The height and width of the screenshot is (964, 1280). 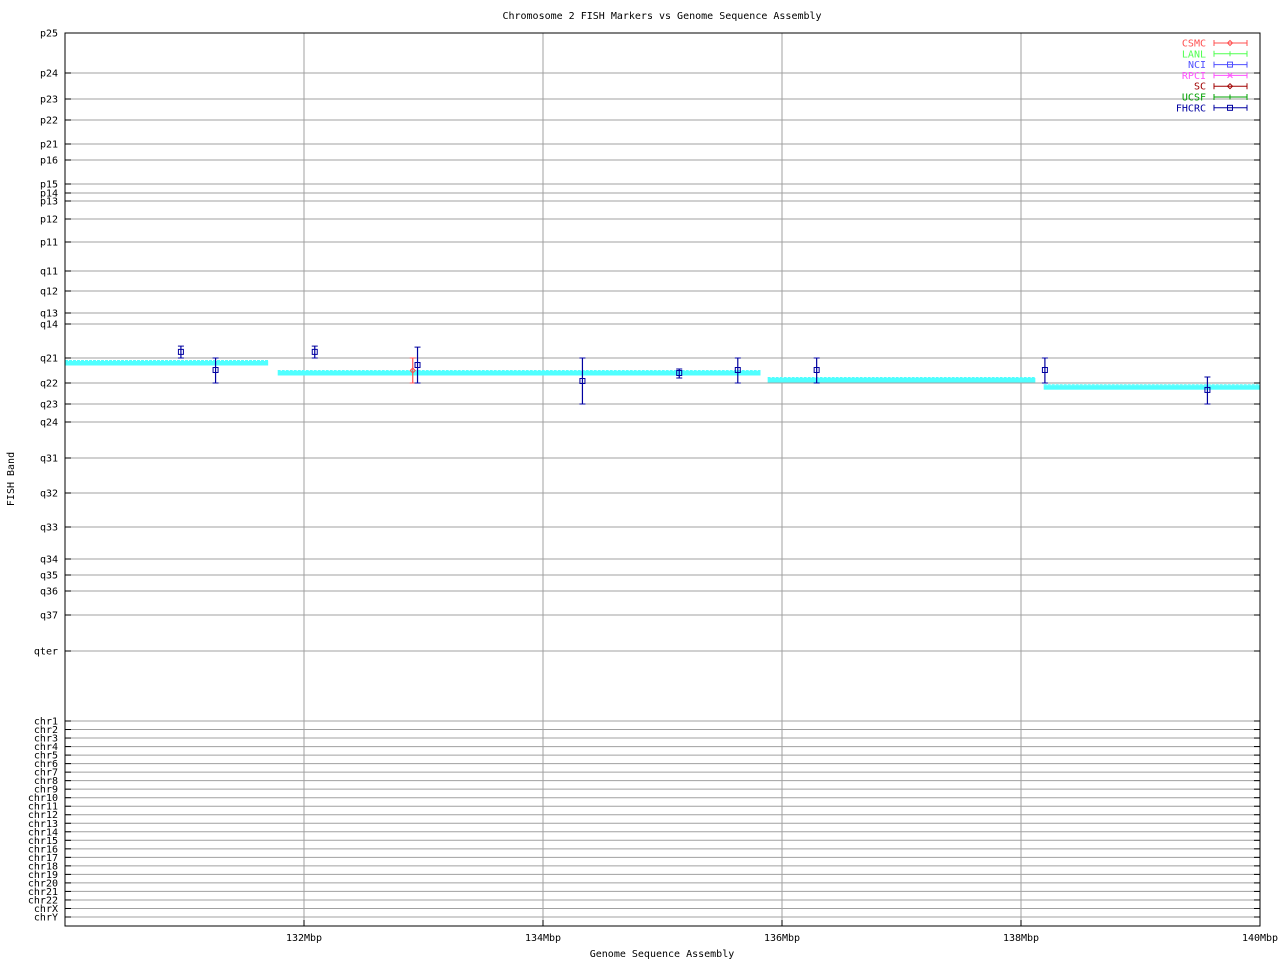 I want to click on y-tick-label: chr5, so click(x=46, y=756).